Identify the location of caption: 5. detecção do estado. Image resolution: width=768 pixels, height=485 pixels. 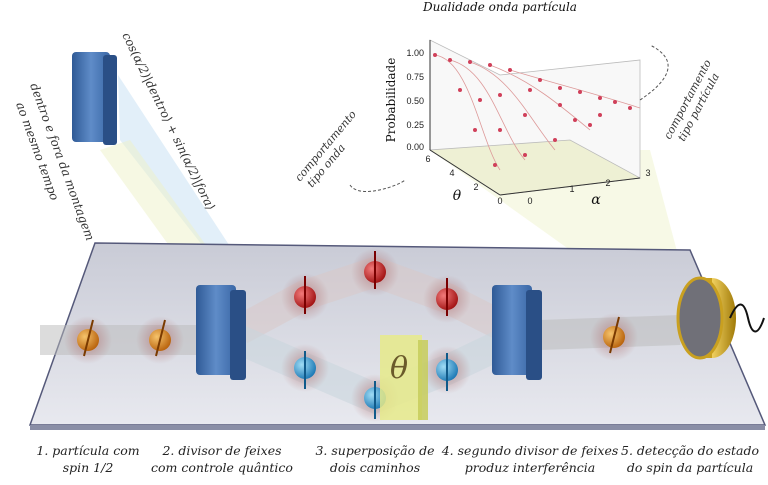
(690, 450).